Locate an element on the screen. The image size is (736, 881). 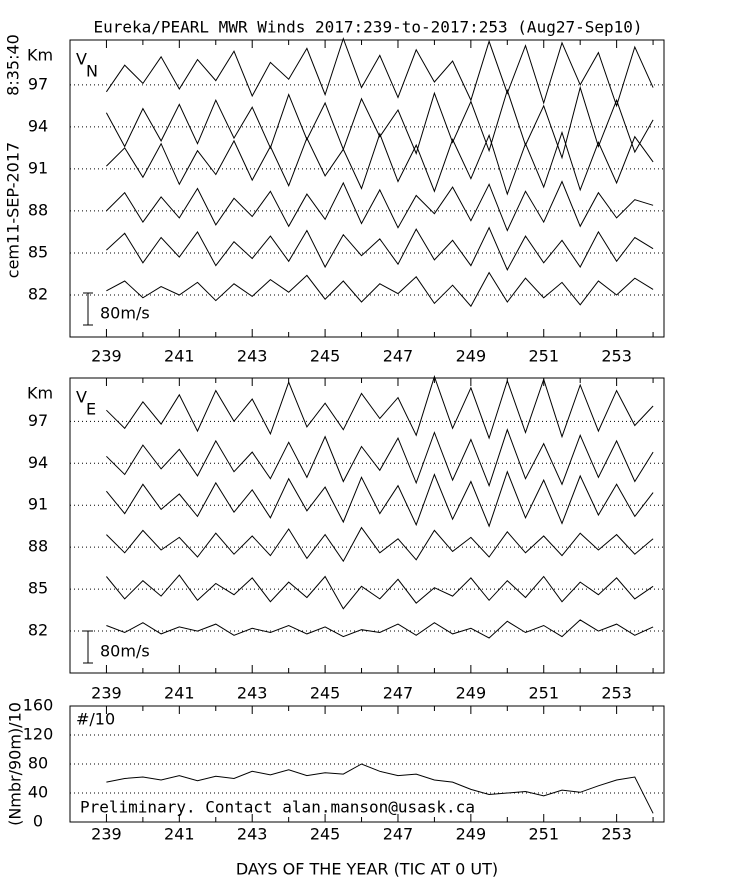
y-tick-label: 40 is located at coordinates (38, 792).